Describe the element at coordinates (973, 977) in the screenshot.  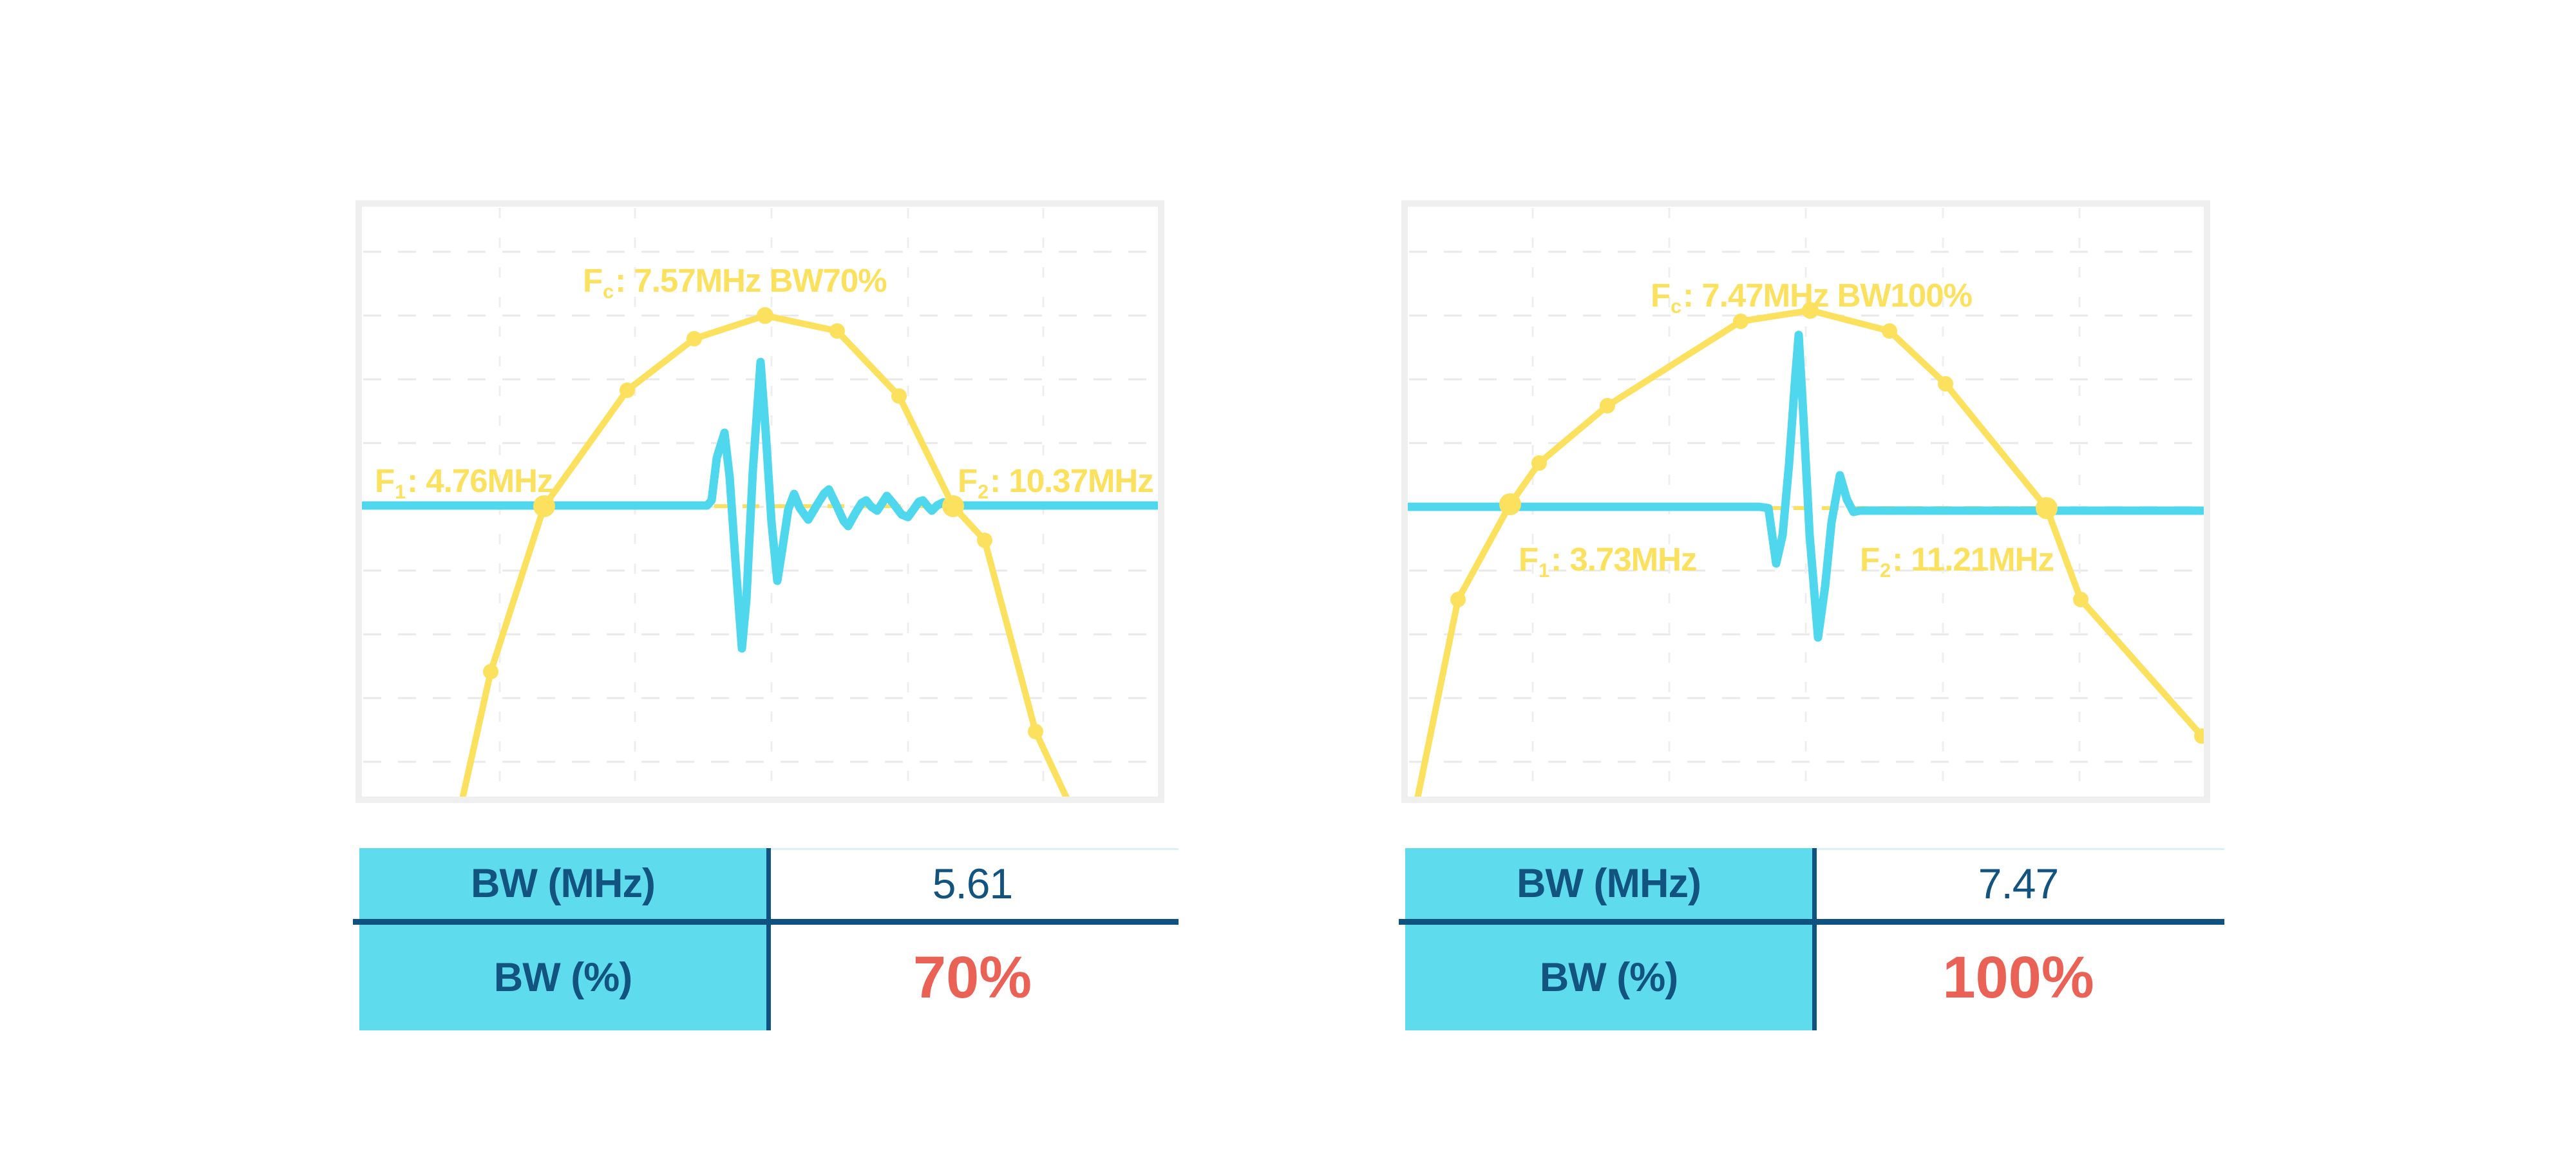
I see `bw-percent-value-cell: 70%` at that location.